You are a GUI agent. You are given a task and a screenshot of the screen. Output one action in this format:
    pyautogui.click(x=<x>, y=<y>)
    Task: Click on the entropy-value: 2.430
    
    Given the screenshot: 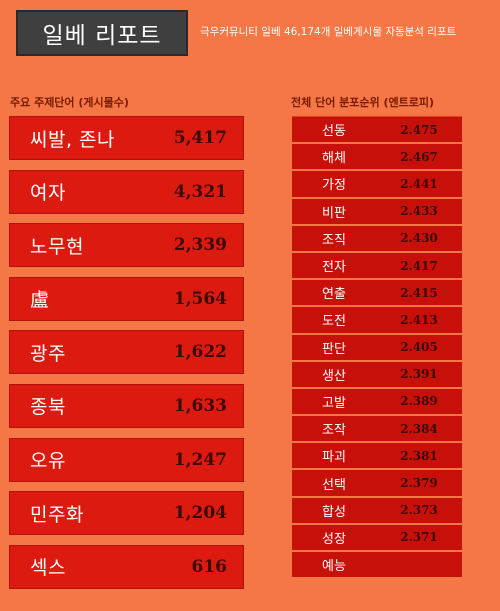 What is the action you would take?
    pyautogui.click(x=419, y=238)
    